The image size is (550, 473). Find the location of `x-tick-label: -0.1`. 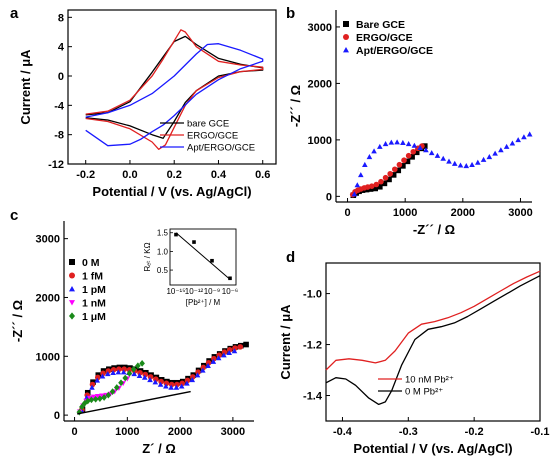

x-tick-label: -0.1 is located at coordinates (540, 432).